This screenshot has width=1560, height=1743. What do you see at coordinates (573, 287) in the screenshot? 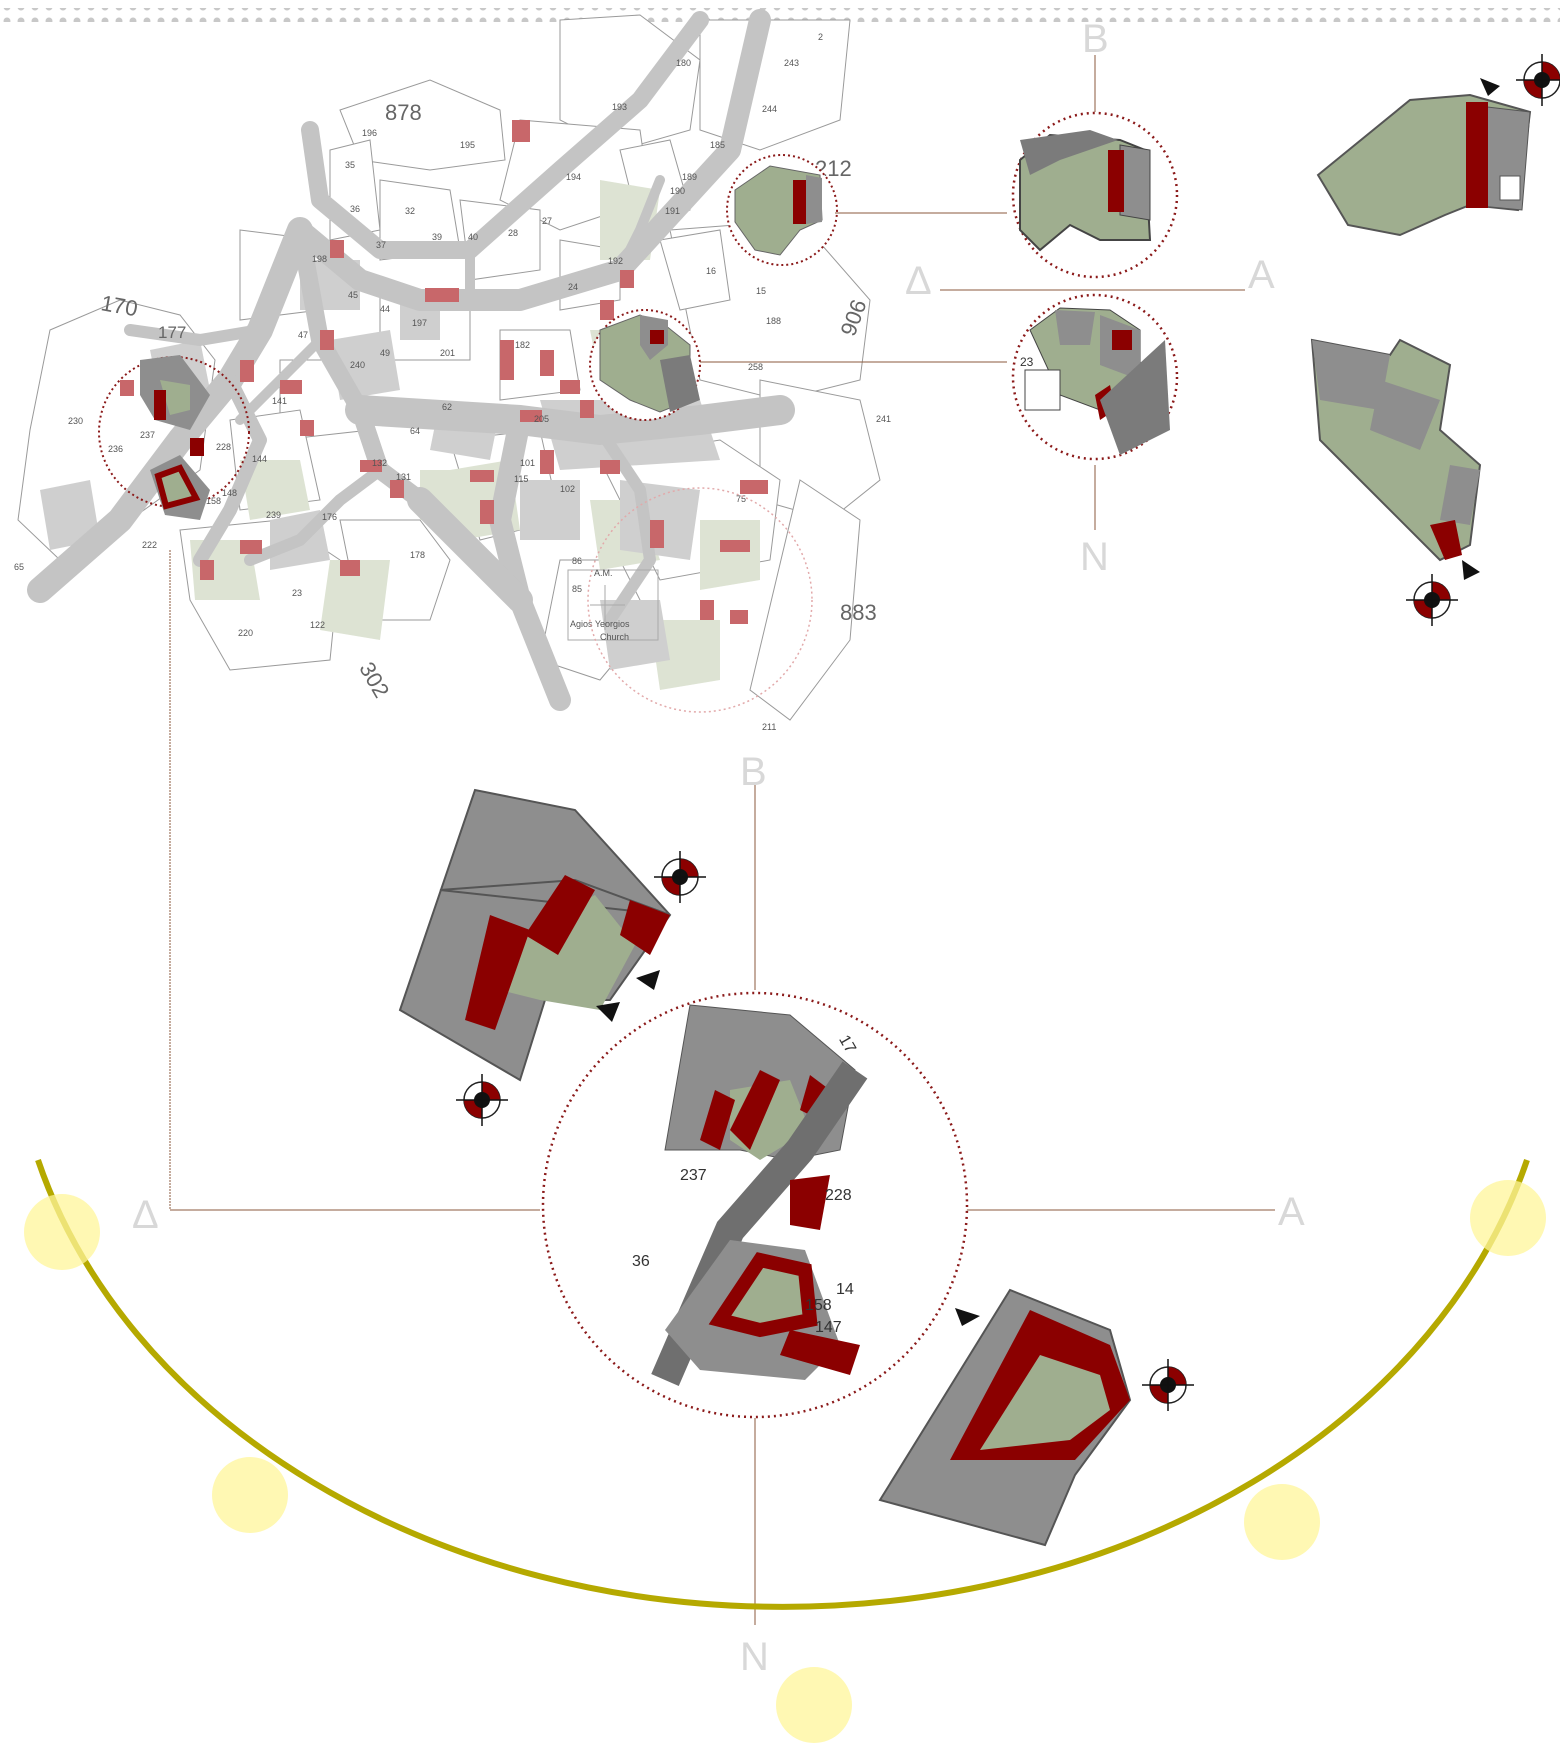
I see `plot-num: 24` at bounding box center [573, 287].